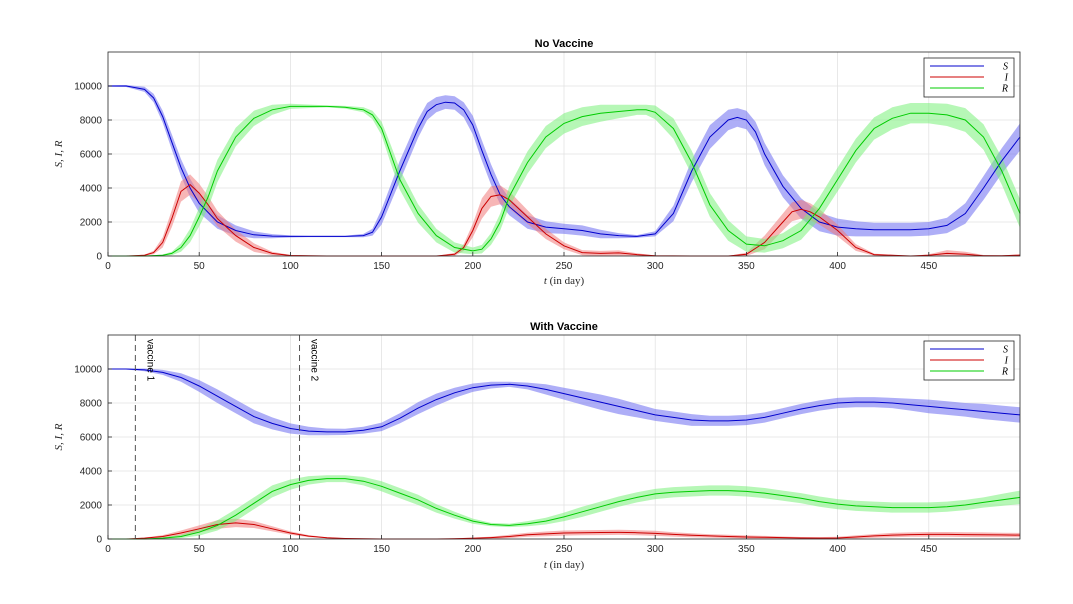 Image resolution: width=1073 pixels, height=604 pixels. Describe the element at coordinates (564, 44) in the screenshot. I see `chart-title: No Vaccine` at that location.